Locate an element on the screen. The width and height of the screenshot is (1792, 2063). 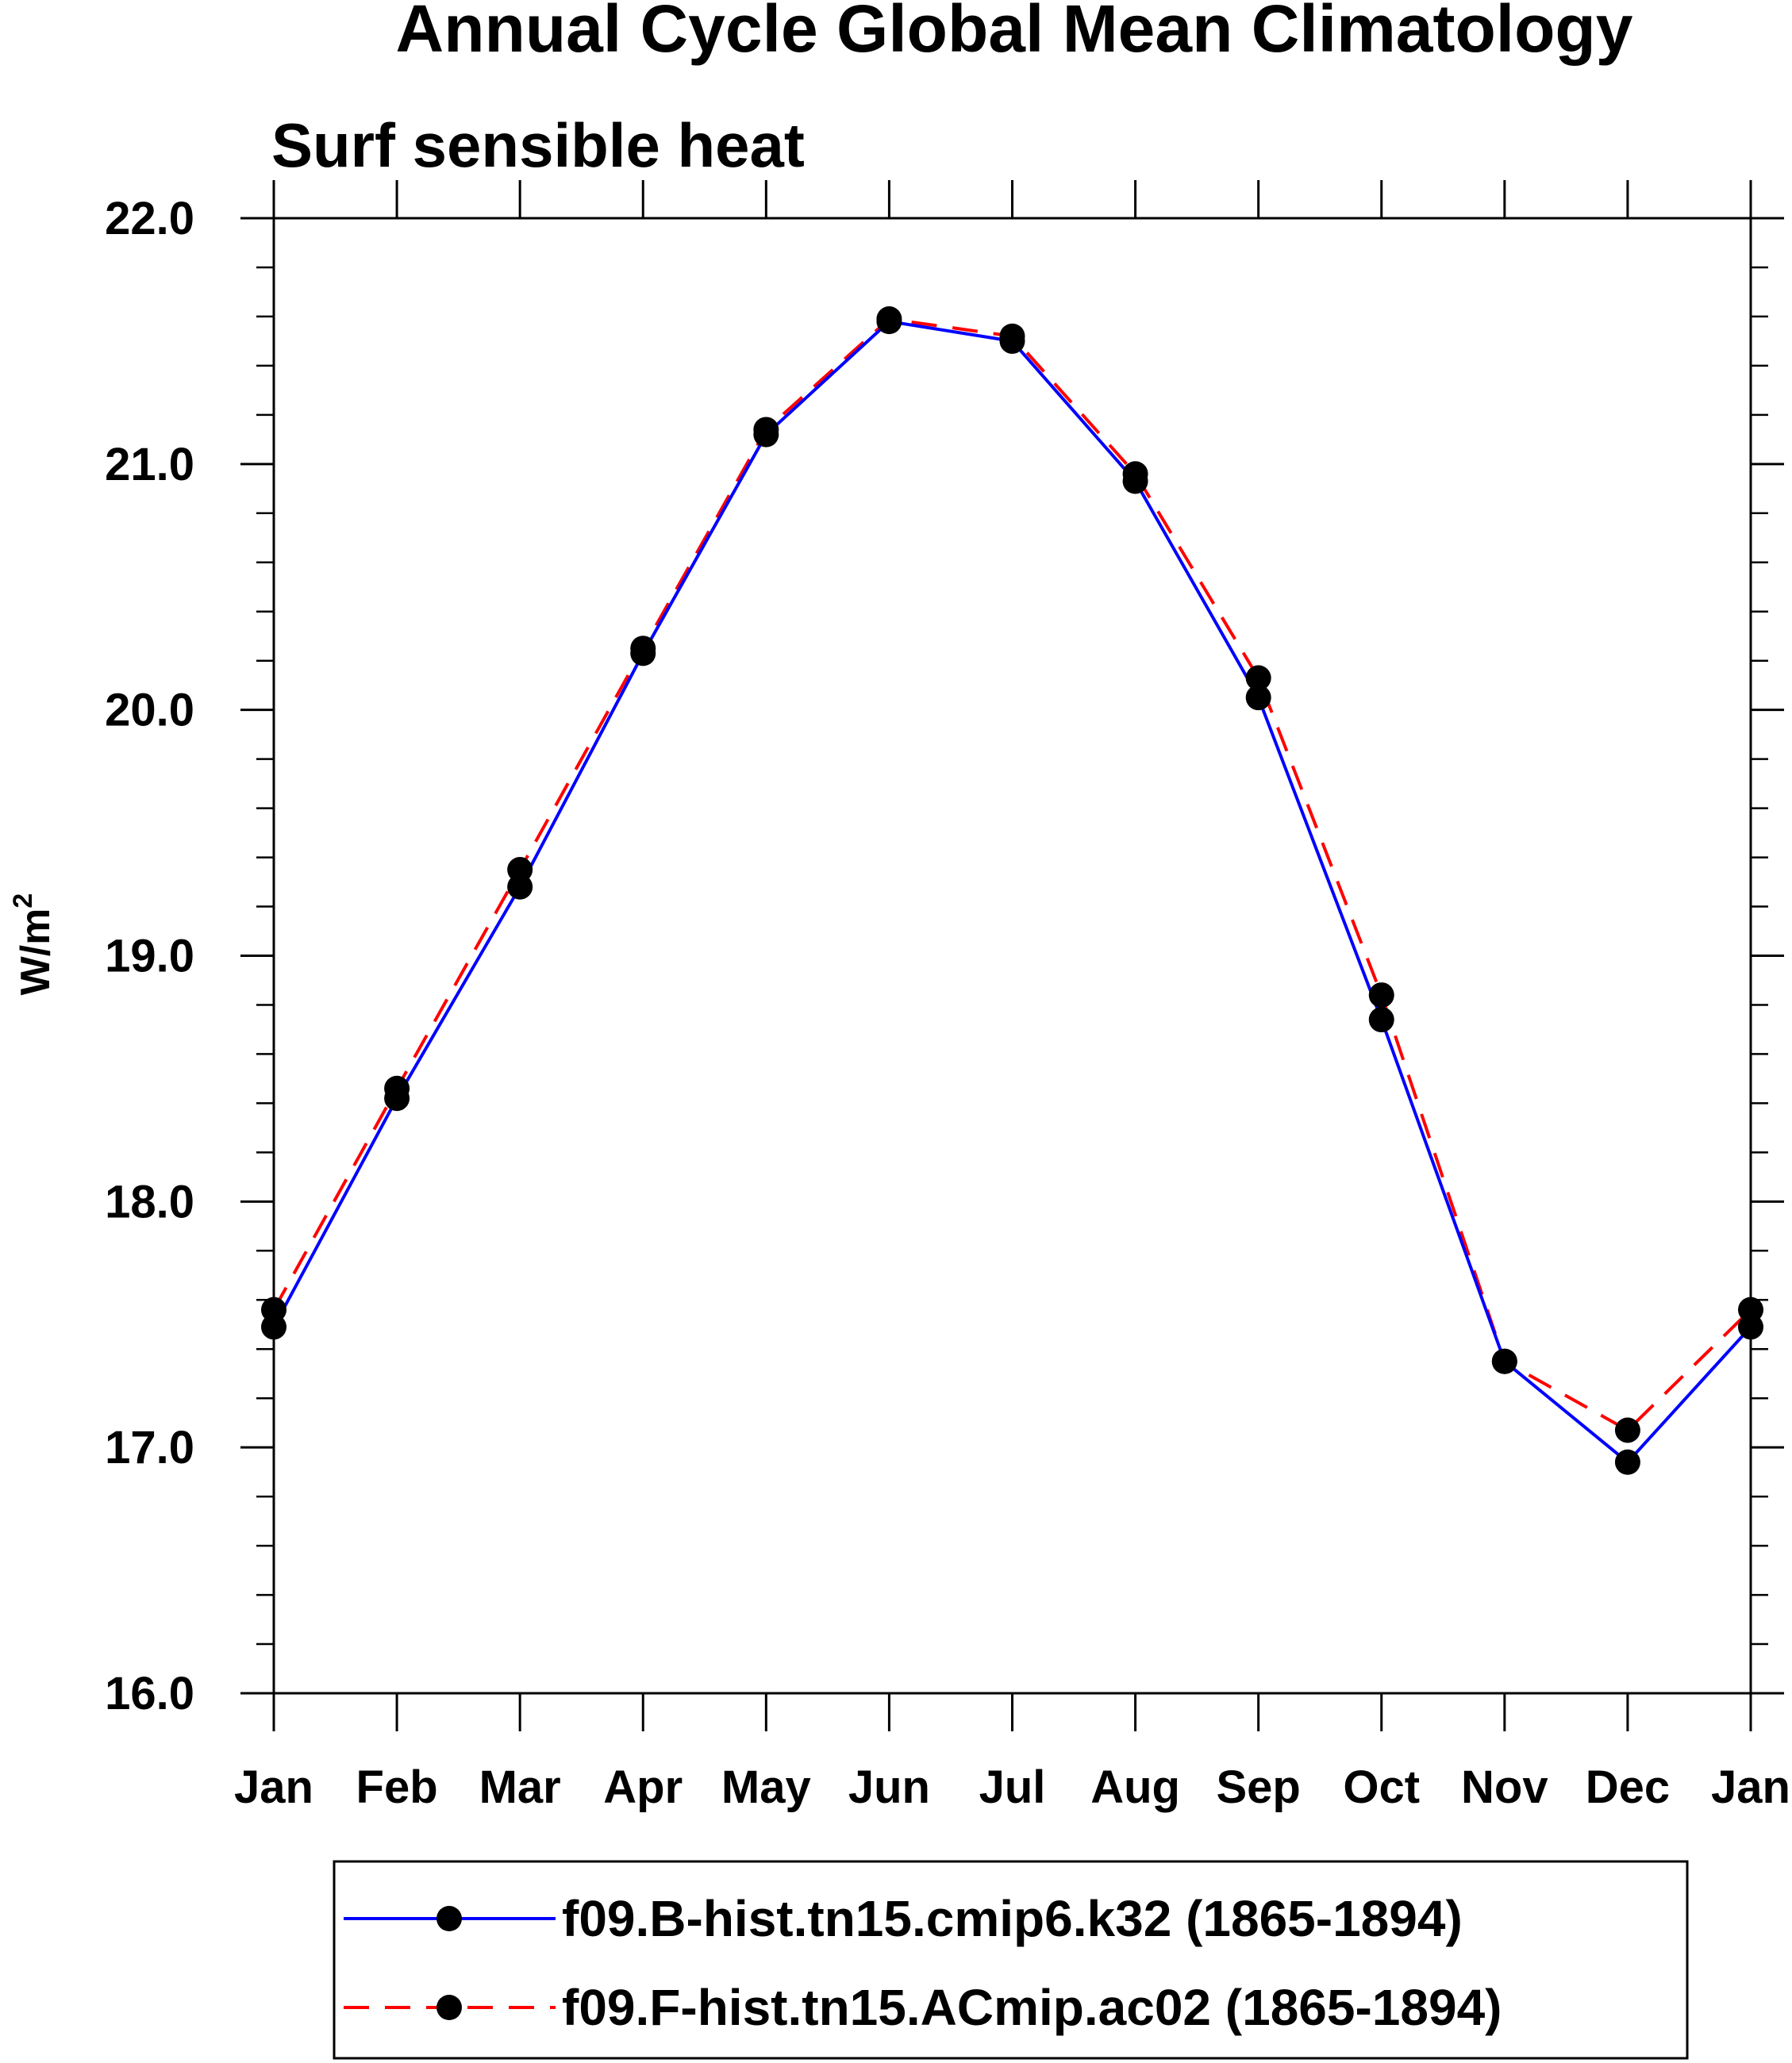
x-tick-label: Nov is located at coordinates (1504, 1787).